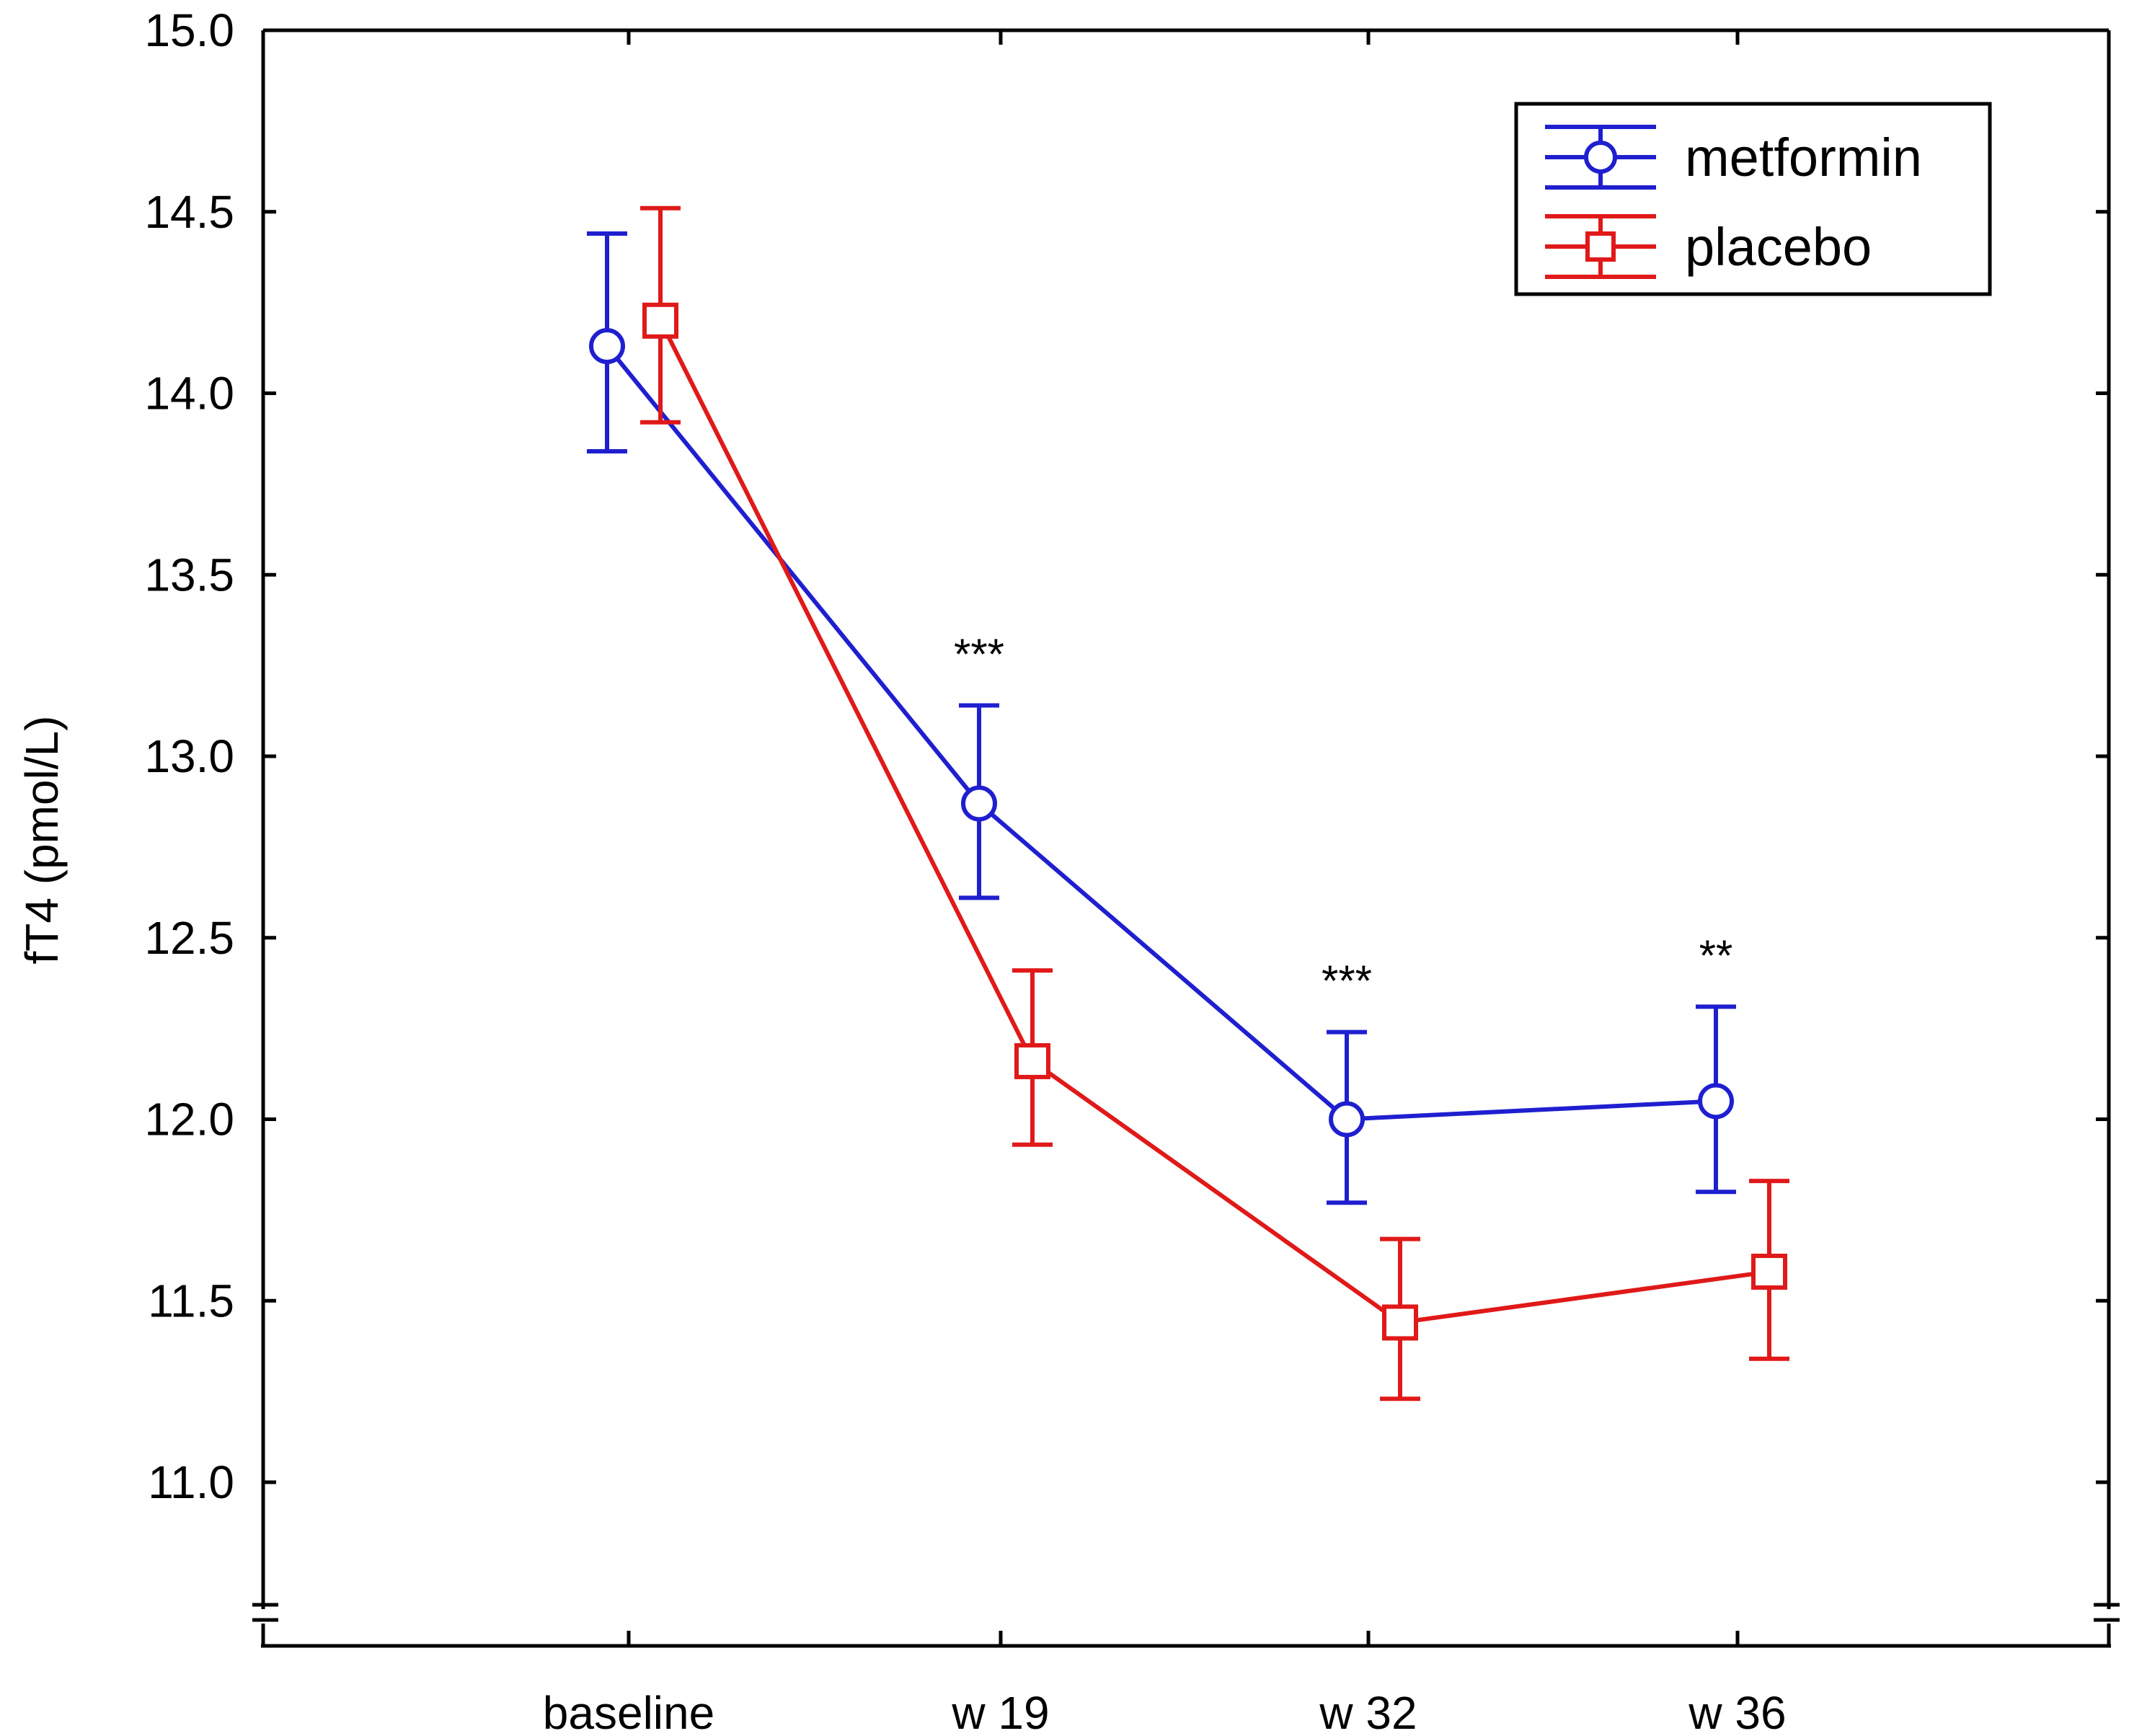 The height and width of the screenshot is (1736, 2129). What do you see at coordinates (189, 212) in the screenshot?
I see `y-tick-label: 14.5` at bounding box center [189, 212].